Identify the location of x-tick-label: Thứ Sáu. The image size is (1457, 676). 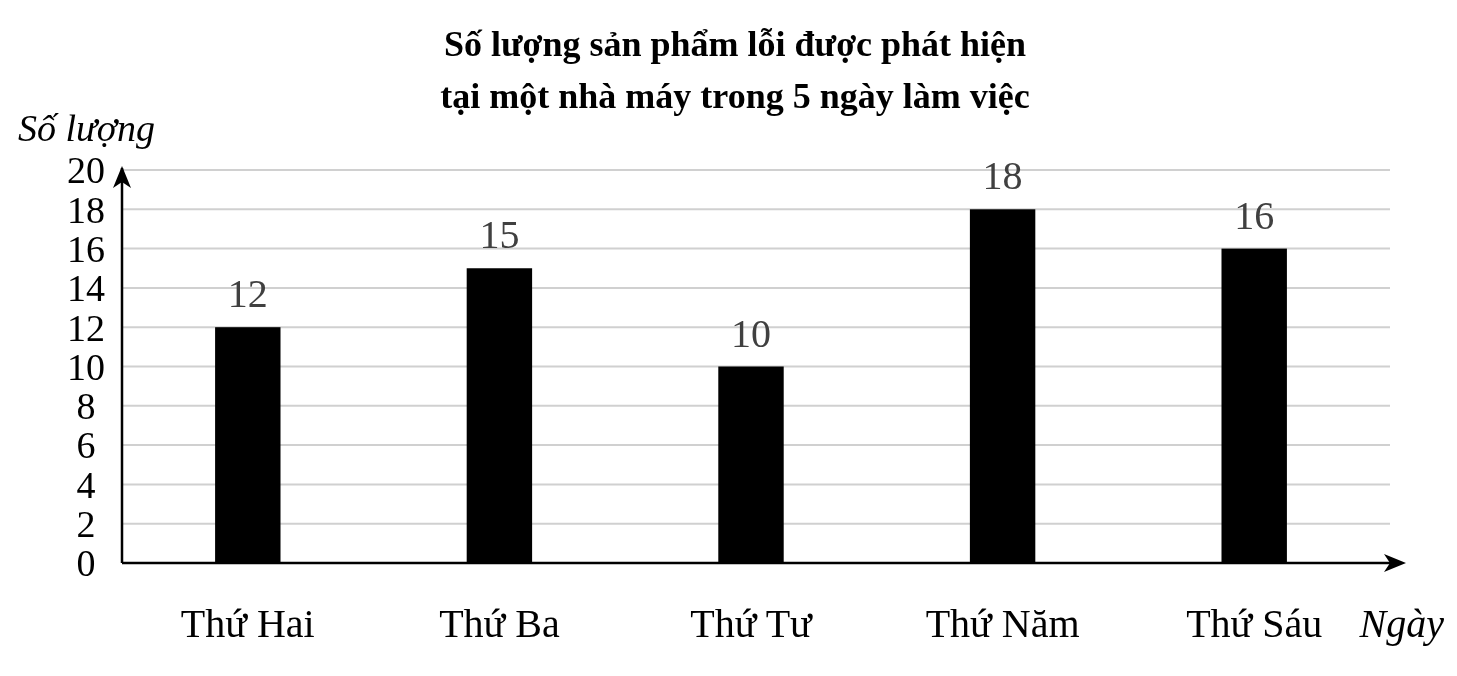
(1254, 623).